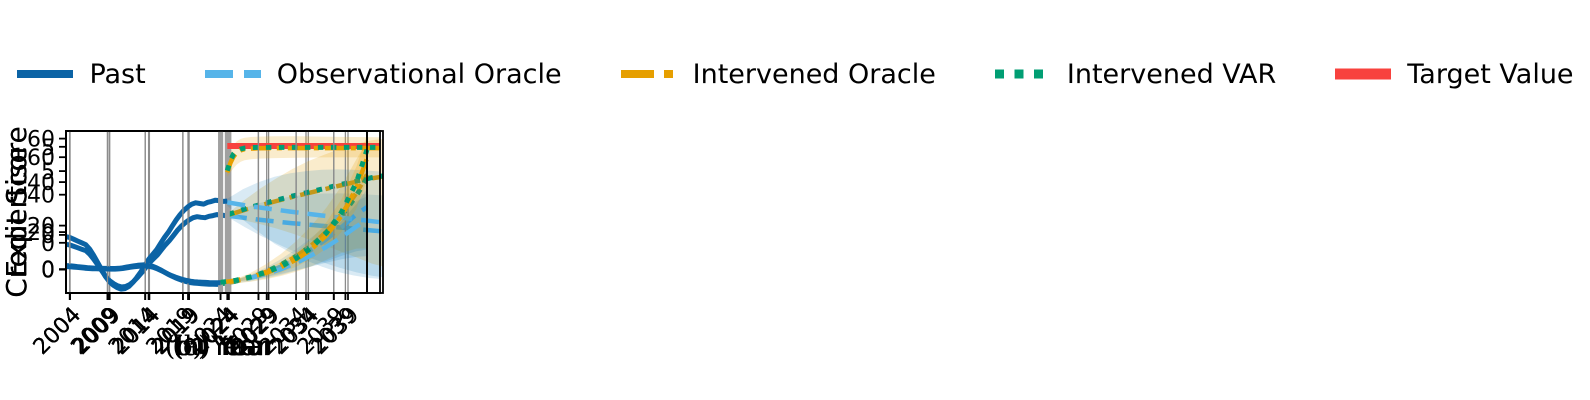  What do you see at coordinates (1171, 74) in the screenshot?
I see `legend-label-intervened-var: Intervened VAR` at bounding box center [1171, 74].